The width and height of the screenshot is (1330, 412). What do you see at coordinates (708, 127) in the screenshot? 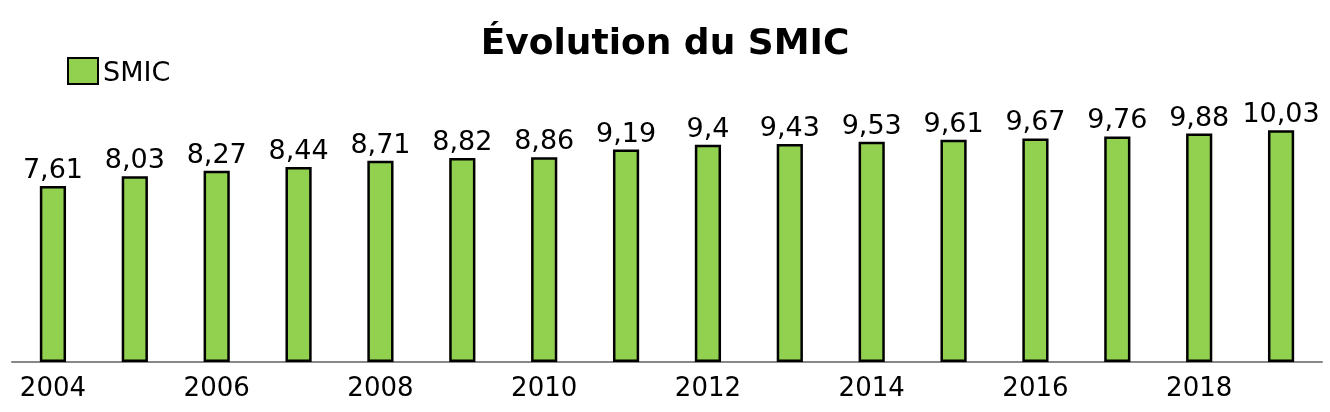
I see `data-label: 9,4` at bounding box center [708, 127].